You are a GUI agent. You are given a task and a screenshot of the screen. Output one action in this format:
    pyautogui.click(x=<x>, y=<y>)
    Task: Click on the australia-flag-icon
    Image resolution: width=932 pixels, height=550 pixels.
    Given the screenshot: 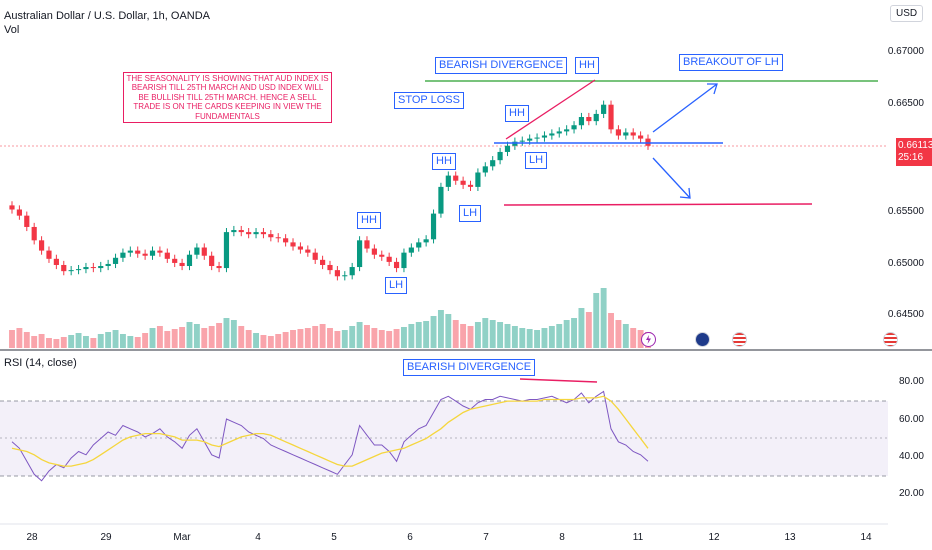 What is the action you would take?
    pyautogui.click(x=702, y=339)
    